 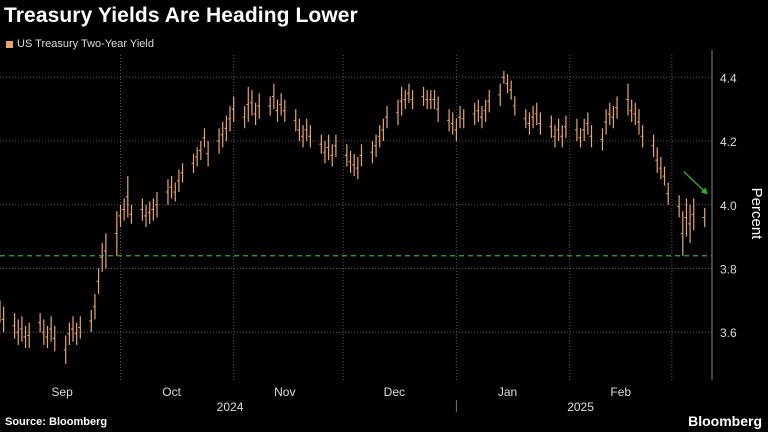 I want to click on legend: US Treasury Two-Year Yield, so click(x=80, y=44).